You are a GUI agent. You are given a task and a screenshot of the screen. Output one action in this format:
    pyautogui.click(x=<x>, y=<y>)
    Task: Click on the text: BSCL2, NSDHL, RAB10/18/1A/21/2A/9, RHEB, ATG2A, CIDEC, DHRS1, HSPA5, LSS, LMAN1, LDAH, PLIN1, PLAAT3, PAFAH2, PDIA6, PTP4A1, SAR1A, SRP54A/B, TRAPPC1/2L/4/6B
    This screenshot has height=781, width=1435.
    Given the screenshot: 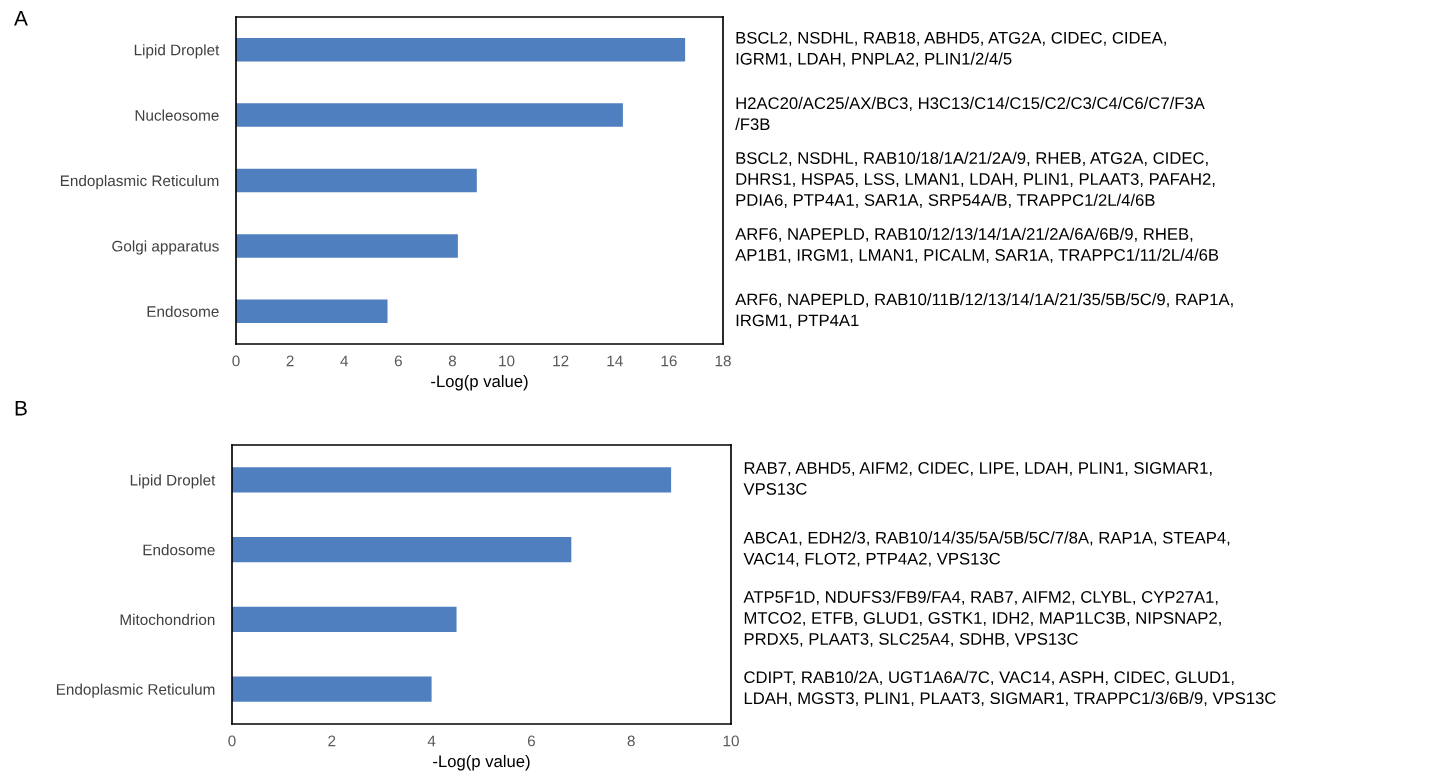 What is the action you would take?
    pyautogui.click(x=975, y=179)
    